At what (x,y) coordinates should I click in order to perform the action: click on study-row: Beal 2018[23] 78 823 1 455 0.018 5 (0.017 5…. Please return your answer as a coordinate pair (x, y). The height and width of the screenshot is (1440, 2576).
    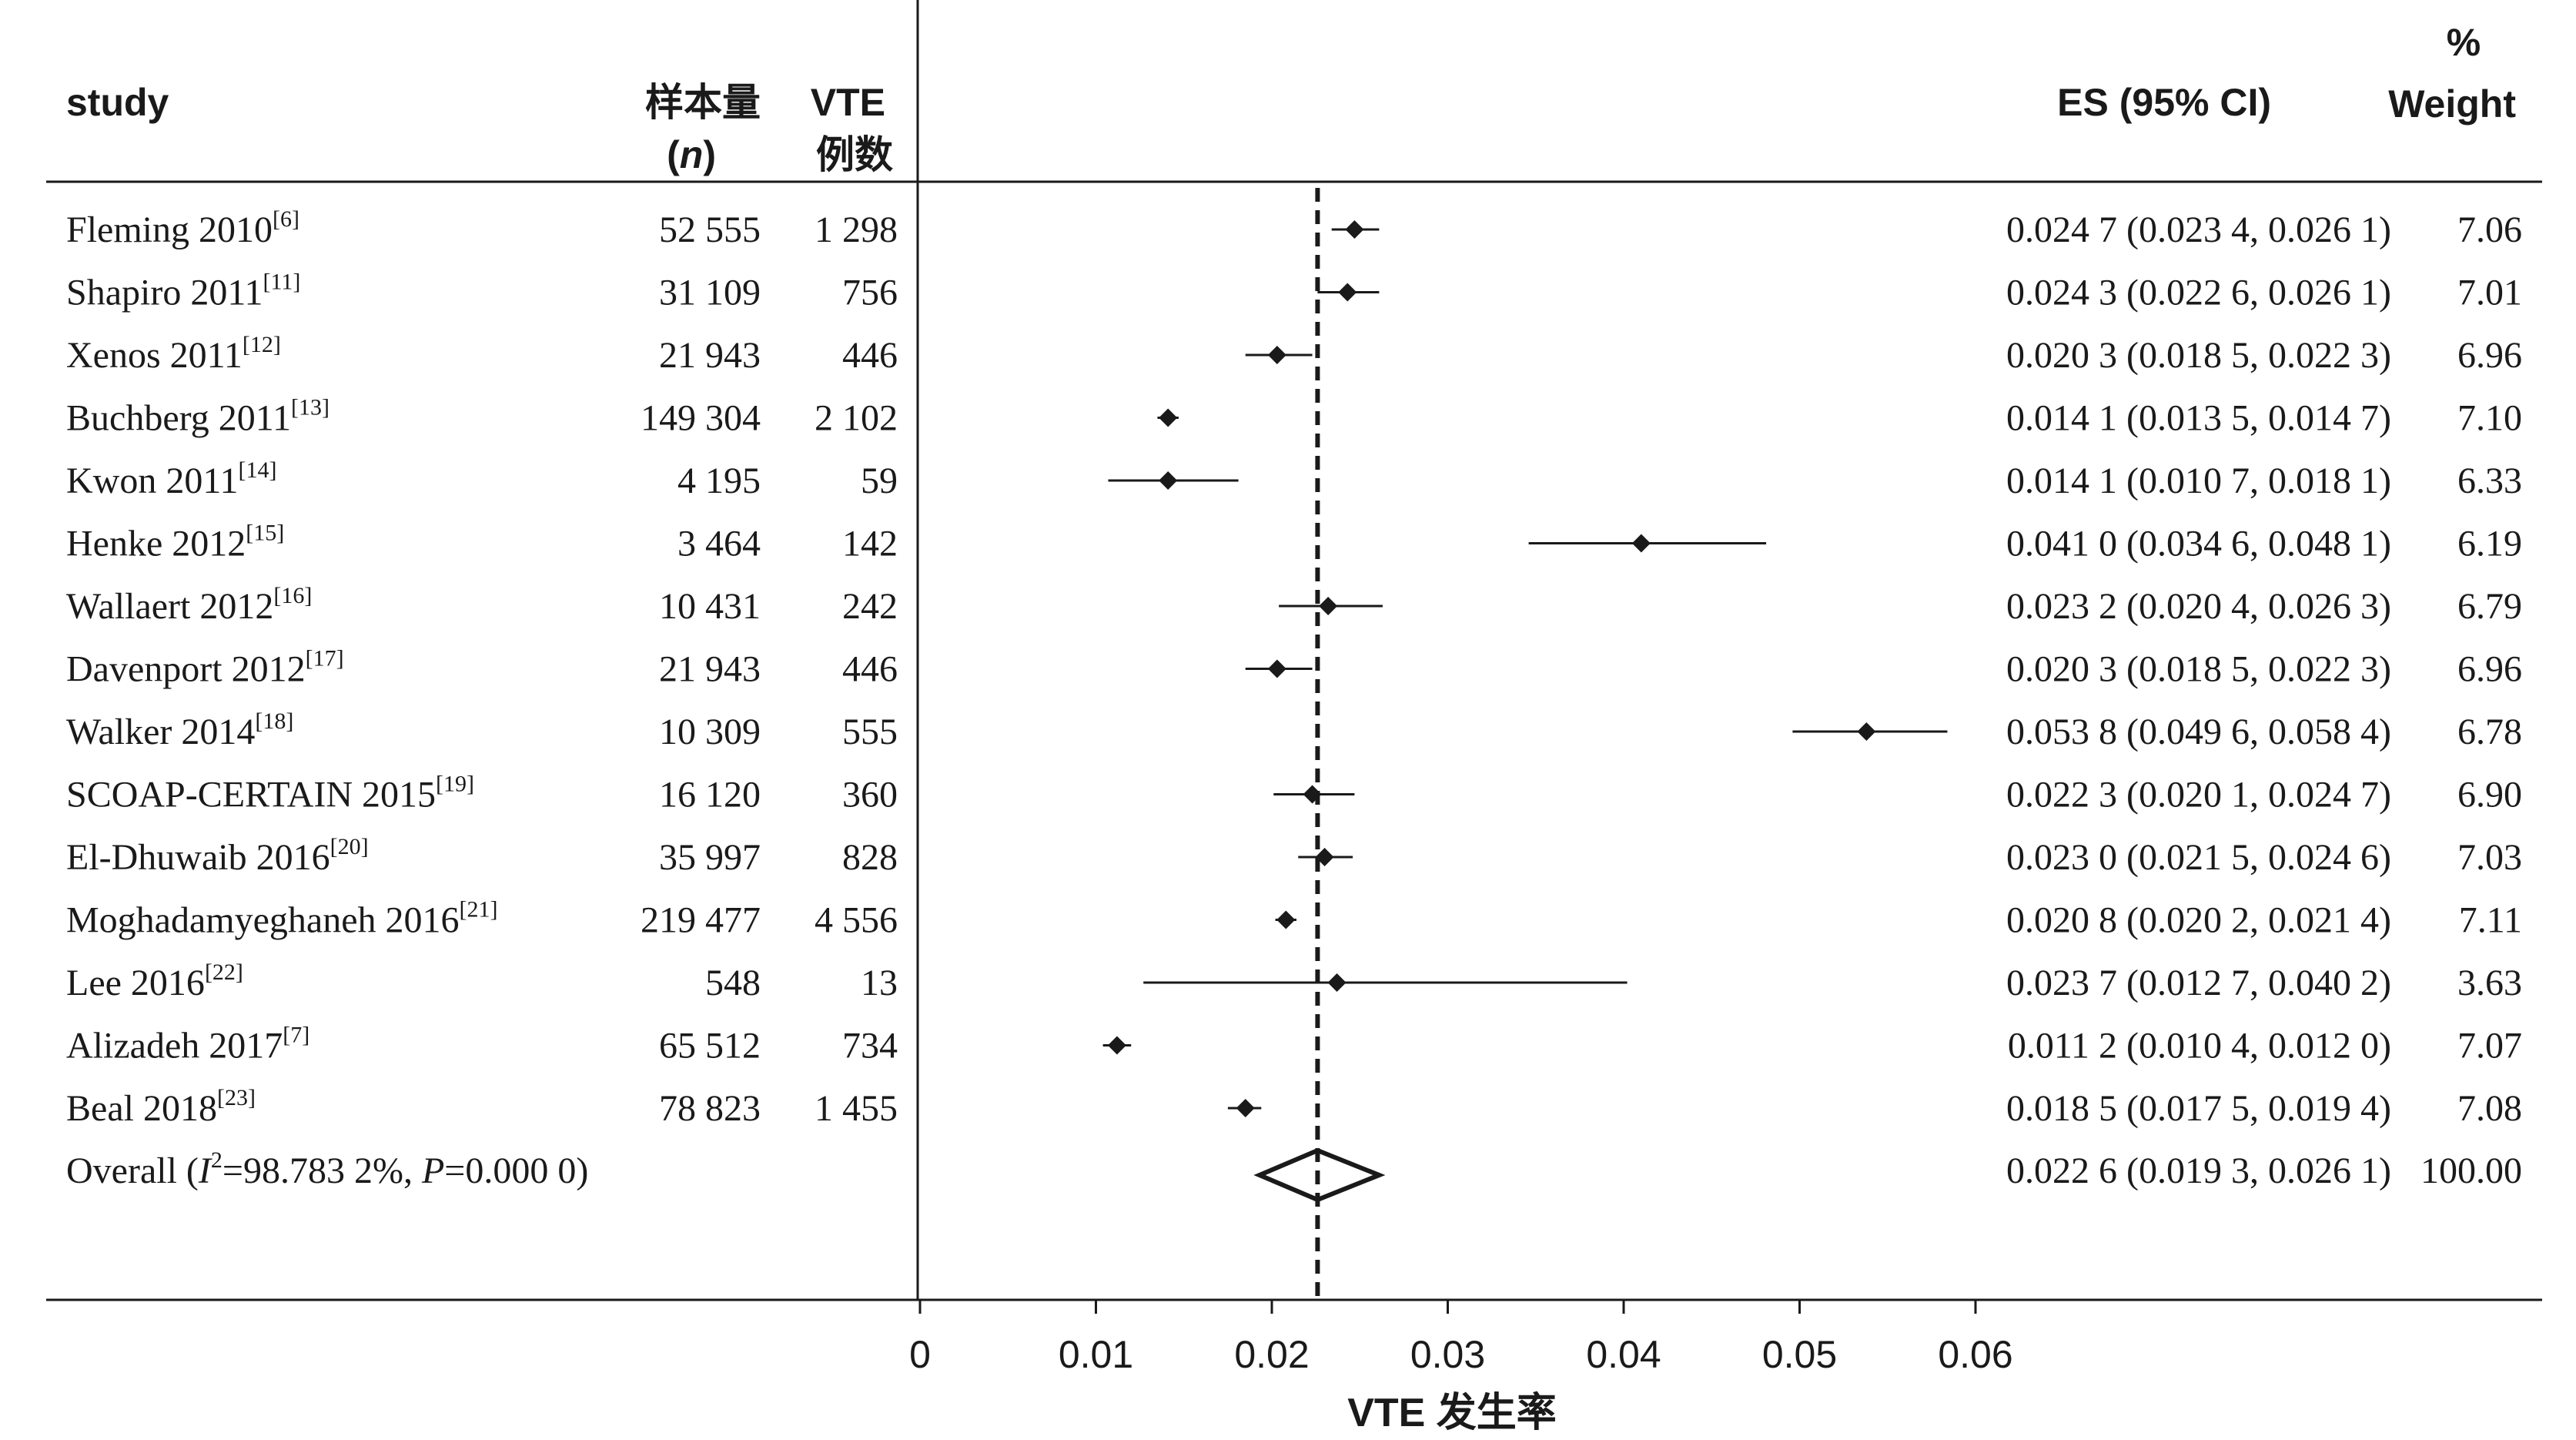
    Looking at the image, I should click on (1294, 1107).